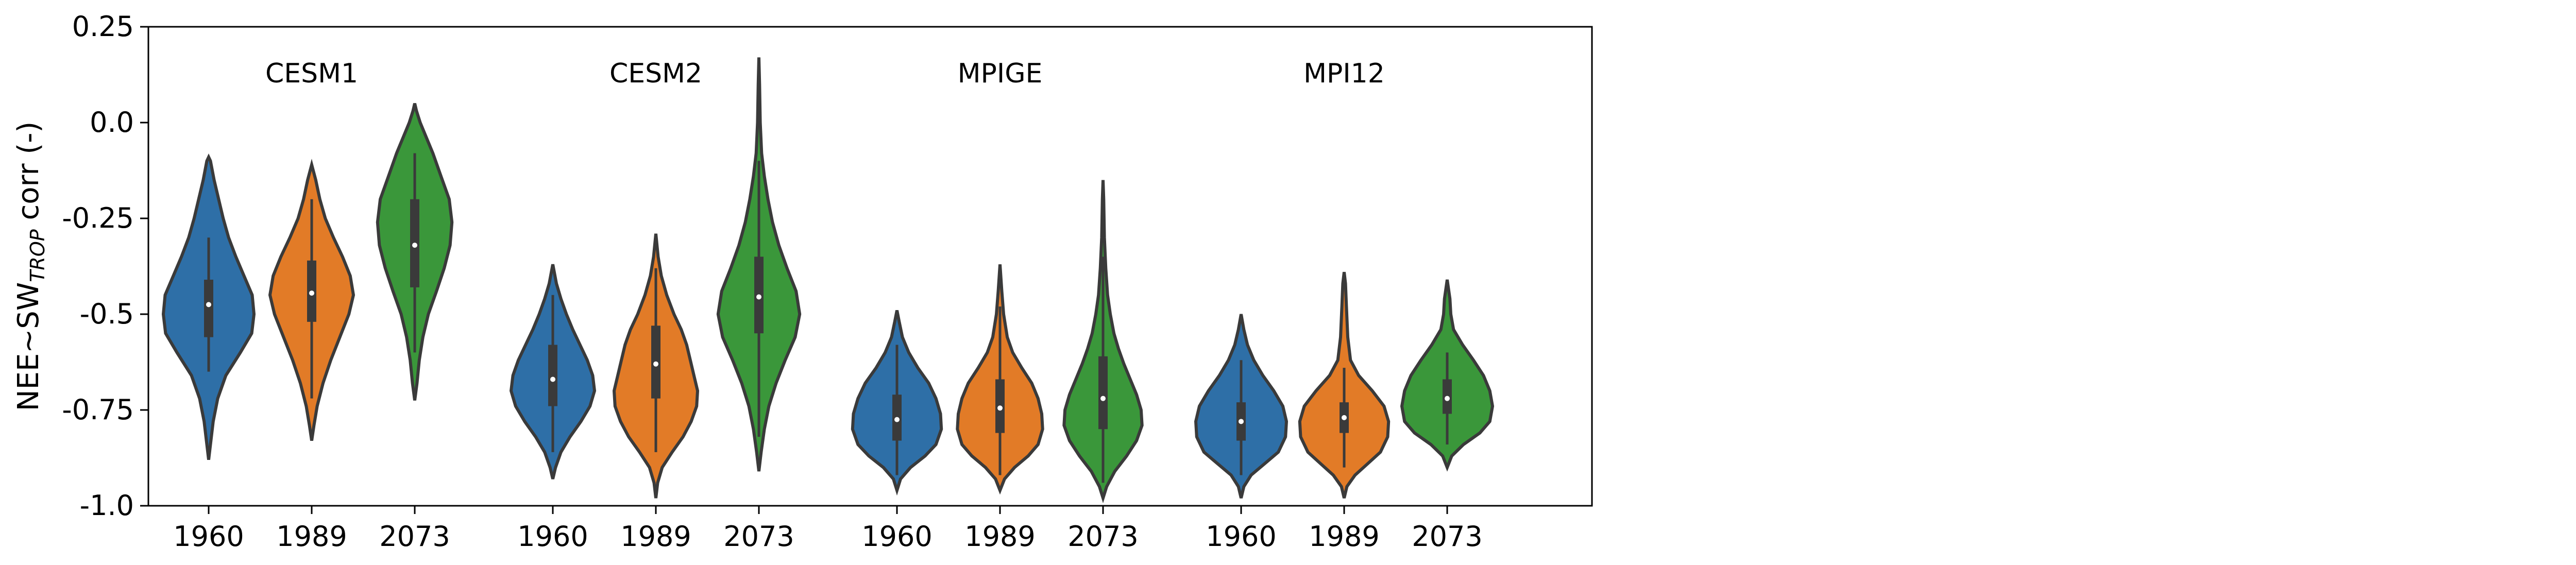 This screenshot has height=565, width=2576. What do you see at coordinates (98, 218) in the screenshot?
I see `y-tick-label: -0.25` at bounding box center [98, 218].